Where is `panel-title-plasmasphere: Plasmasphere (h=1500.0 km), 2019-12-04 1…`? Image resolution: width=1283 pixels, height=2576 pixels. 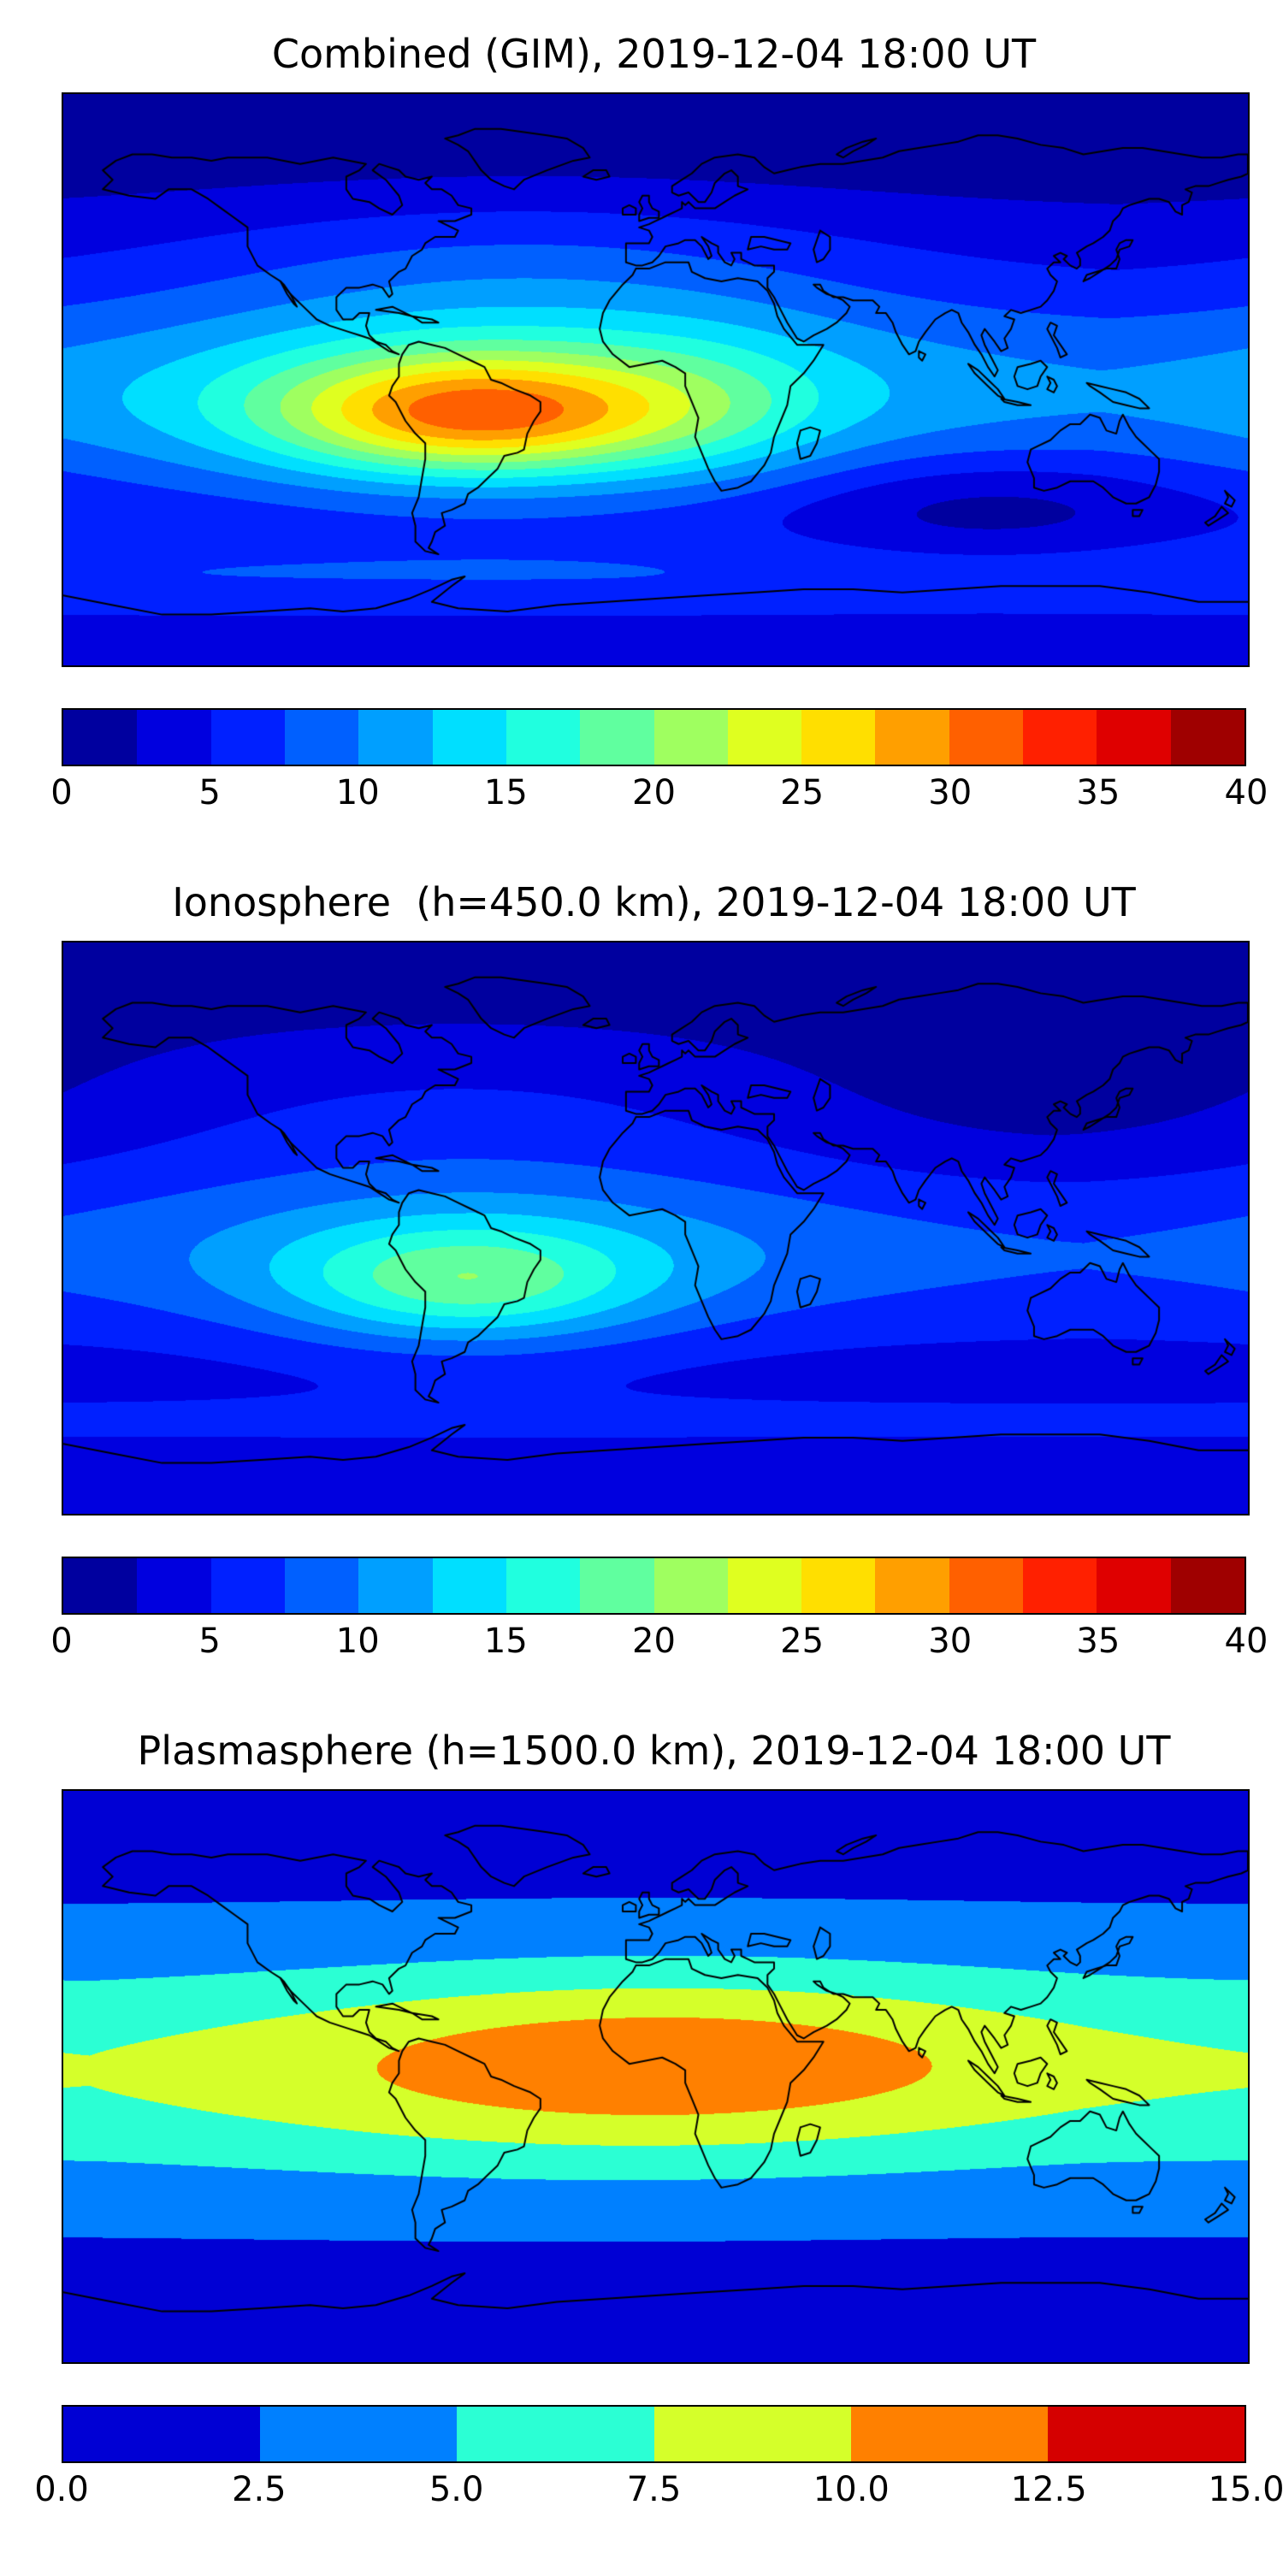 panel-title-plasmasphere: Plasmasphere (h=1500.0 km), 2019-12-04 1… is located at coordinates (654, 1751).